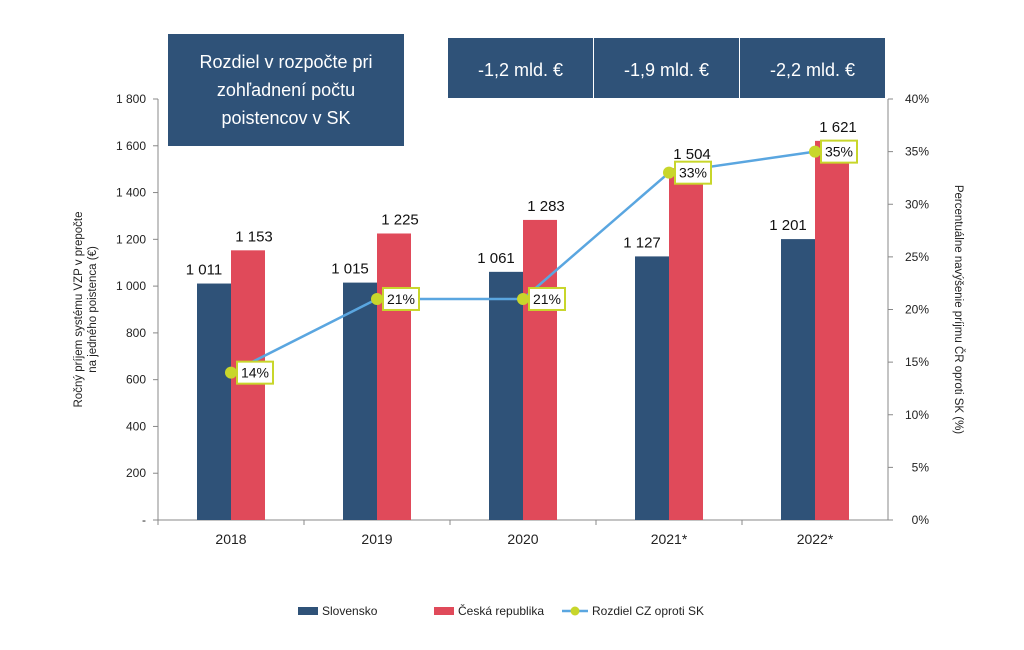 This screenshot has width=1024, height=650. What do you see at coordinates (917, 257) in the screenshot?
I see `y2-tick-label: 25%` at bounding box center [917, 257].